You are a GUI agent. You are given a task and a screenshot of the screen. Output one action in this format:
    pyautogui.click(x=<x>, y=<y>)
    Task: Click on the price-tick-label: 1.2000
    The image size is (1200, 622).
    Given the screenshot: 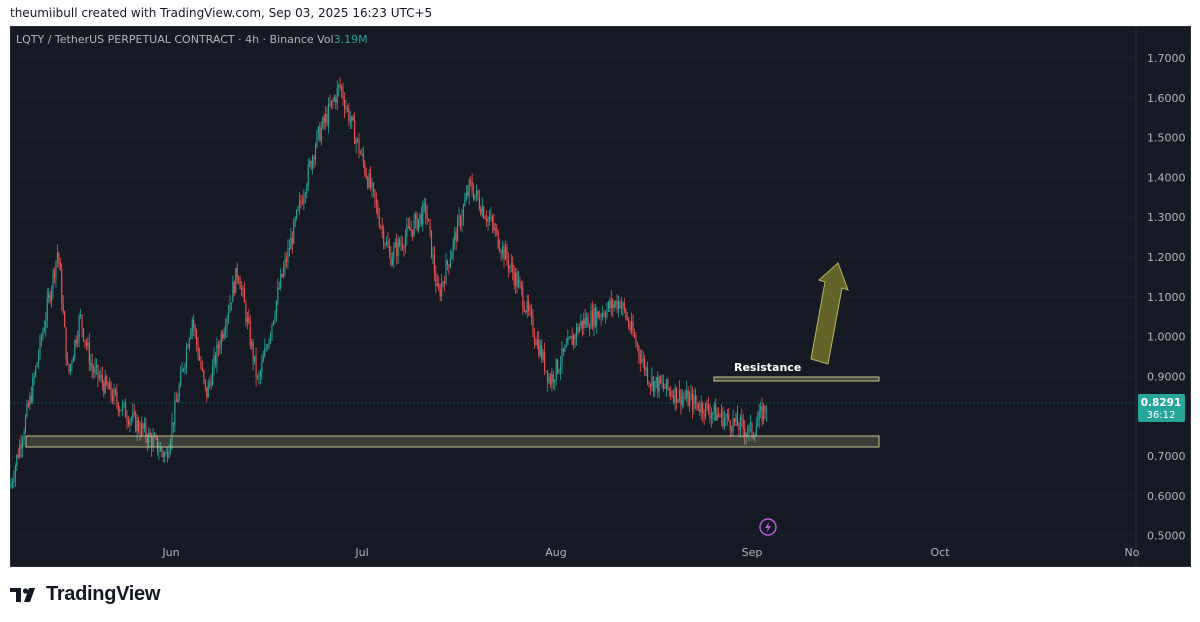 What is the action you would take?
    pyautogui.click(x=1166, y=257)
    